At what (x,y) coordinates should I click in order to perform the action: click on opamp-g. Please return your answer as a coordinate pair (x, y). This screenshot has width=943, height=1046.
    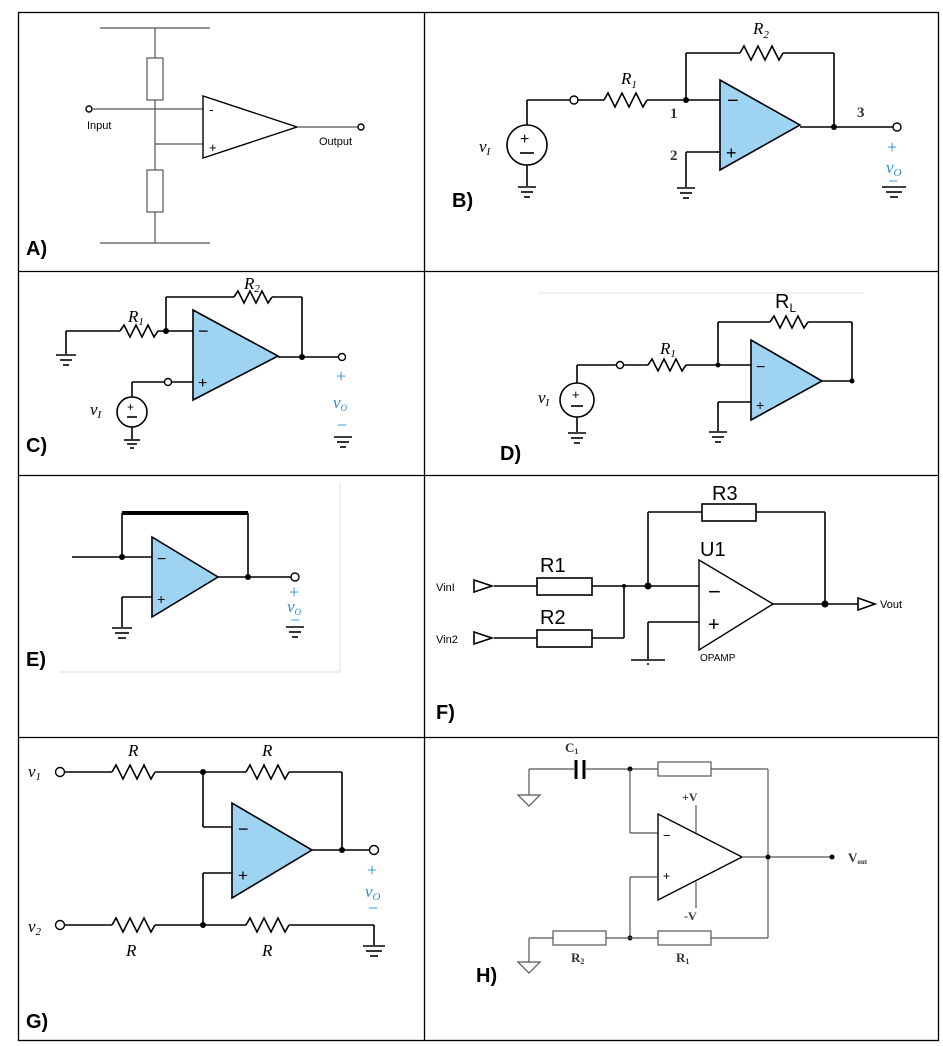
    Looking at the image, I should click on (272, 850).